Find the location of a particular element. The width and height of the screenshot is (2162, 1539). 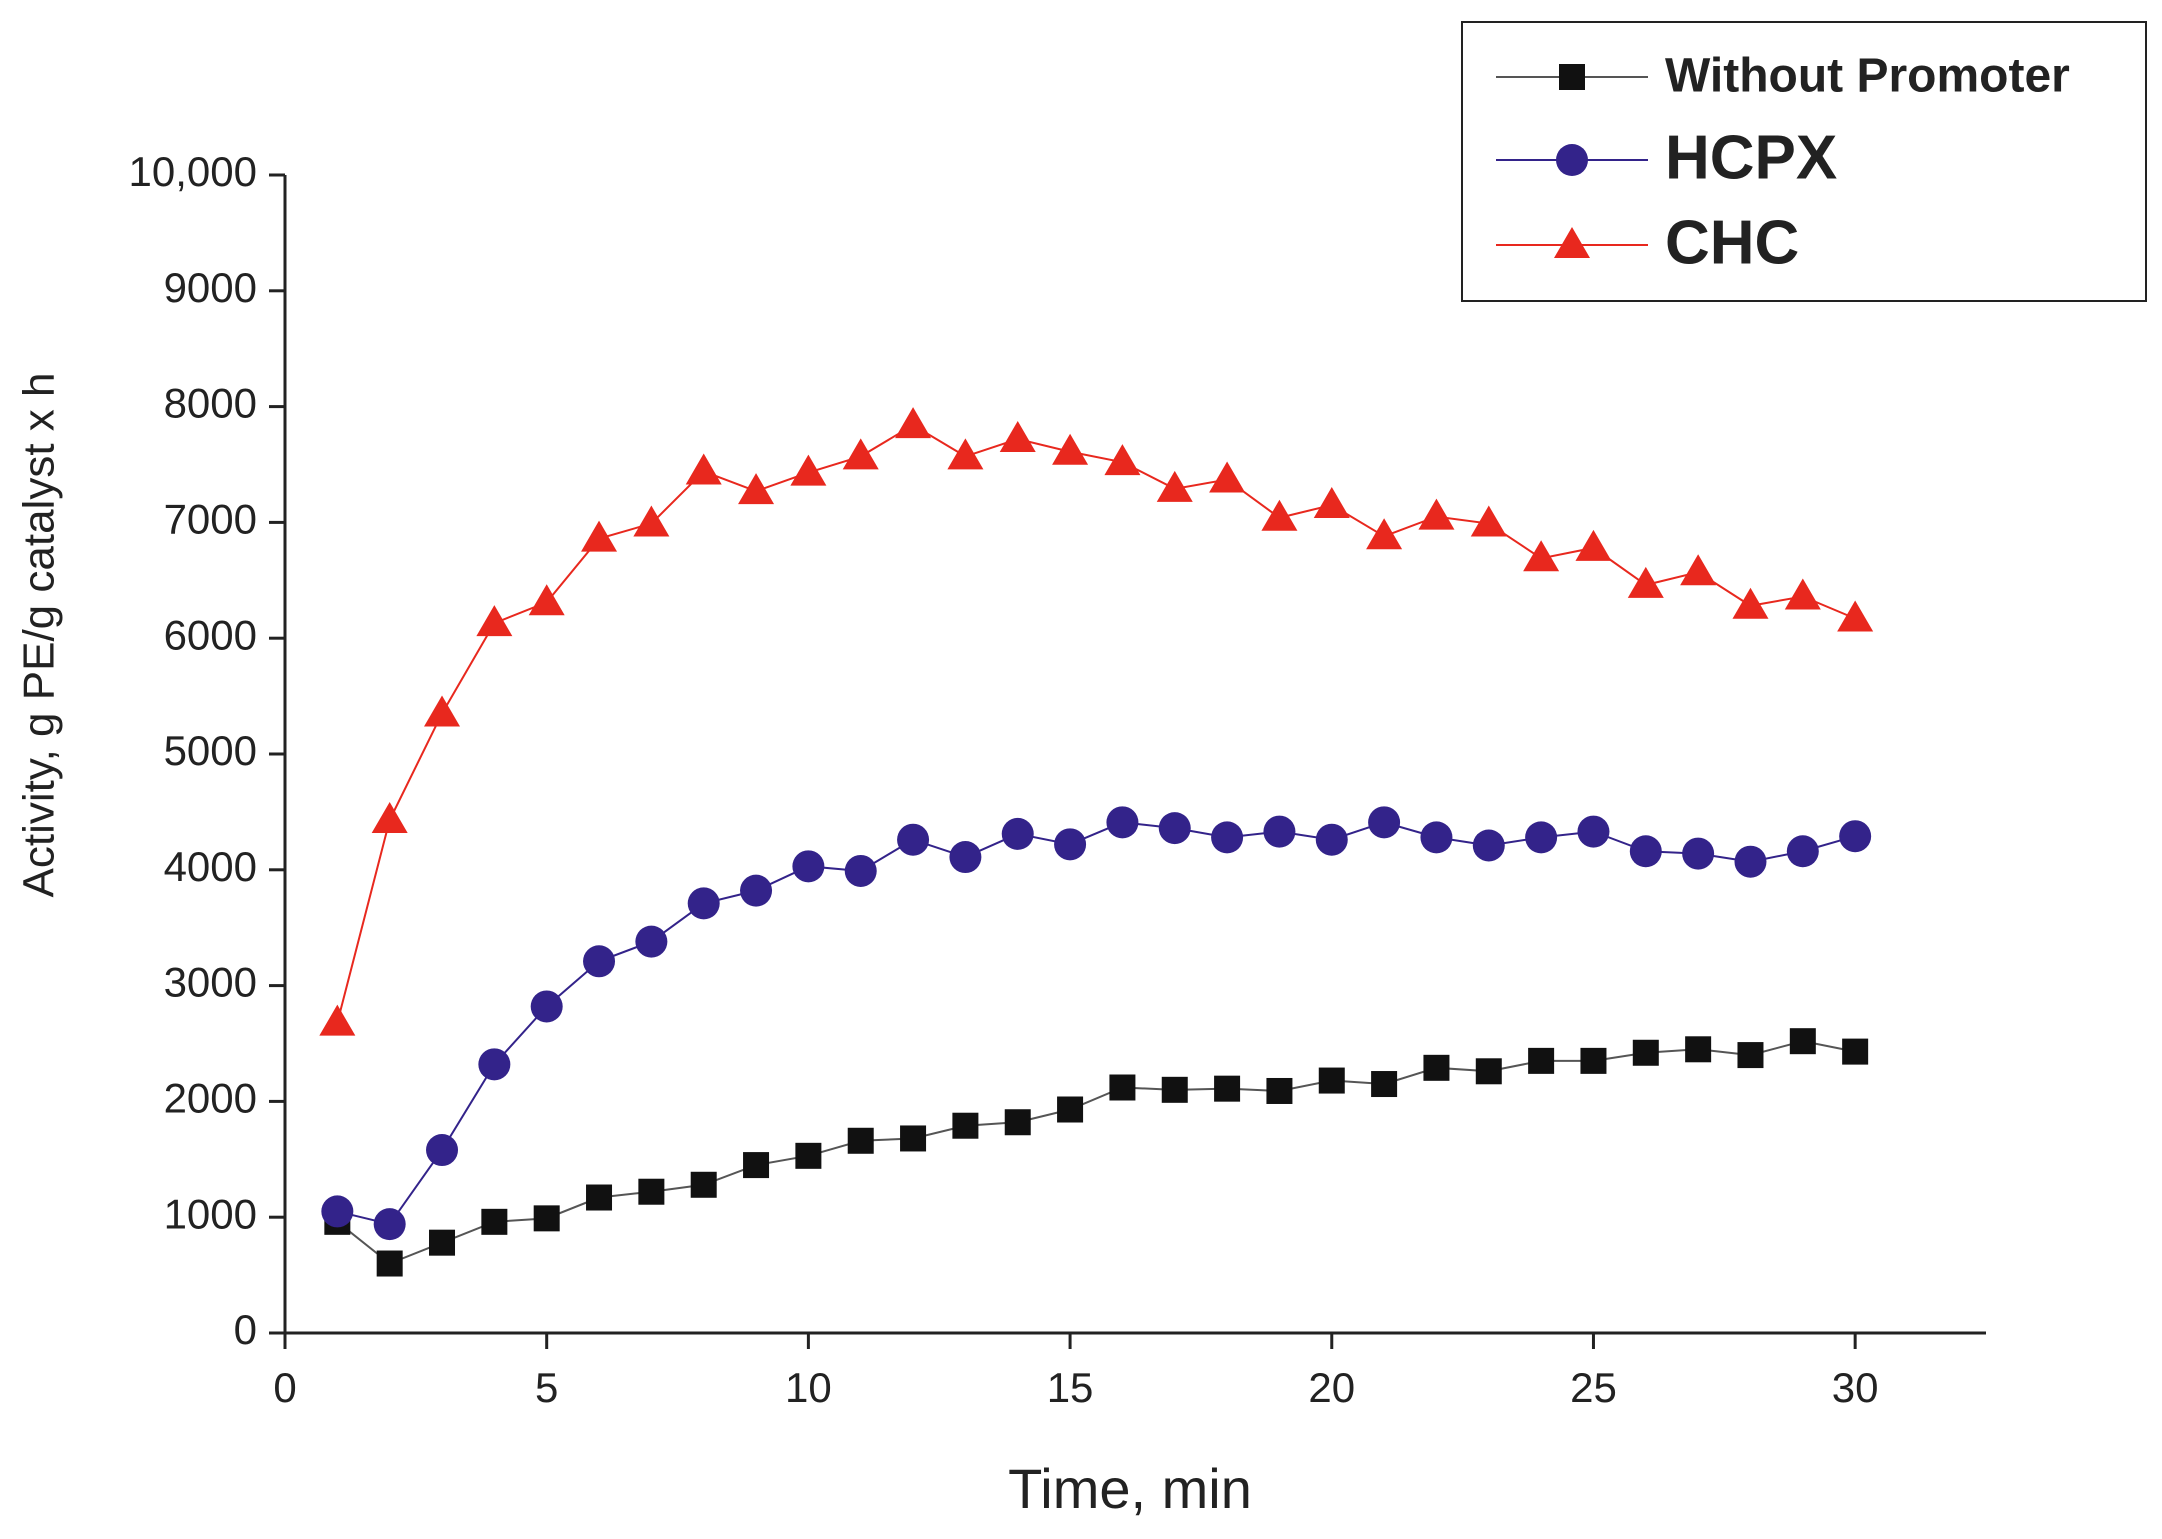

x-tick-label: 30 is located at coordinates (1855, 1387).